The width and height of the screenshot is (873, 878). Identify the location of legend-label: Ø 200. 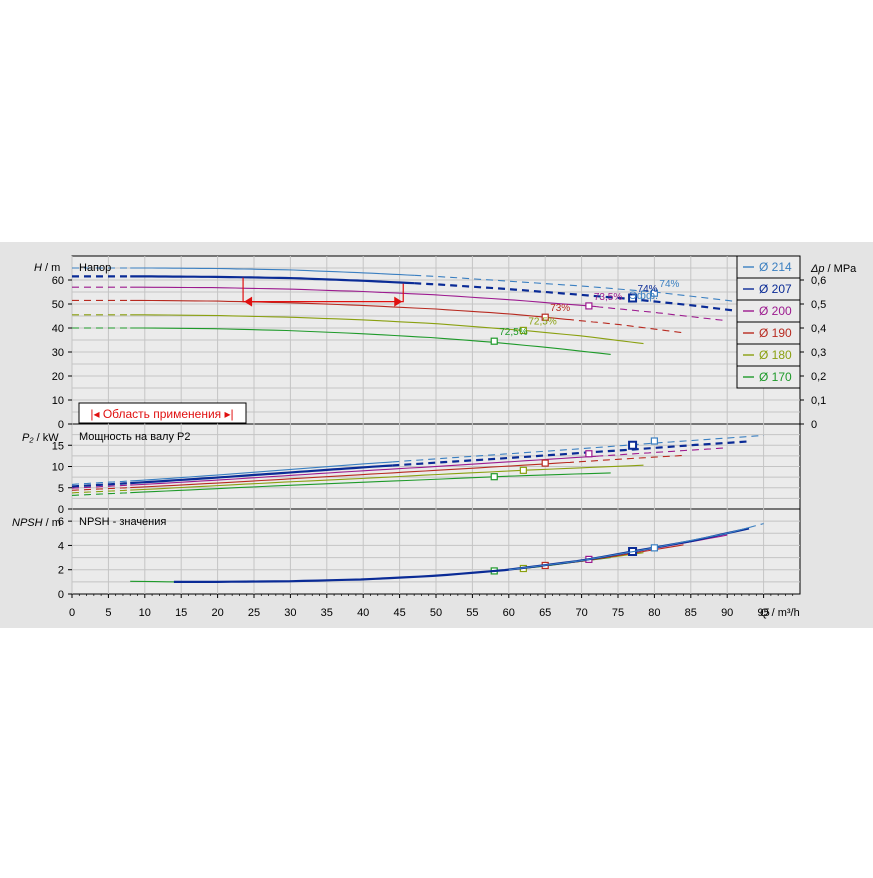
(775, 311).